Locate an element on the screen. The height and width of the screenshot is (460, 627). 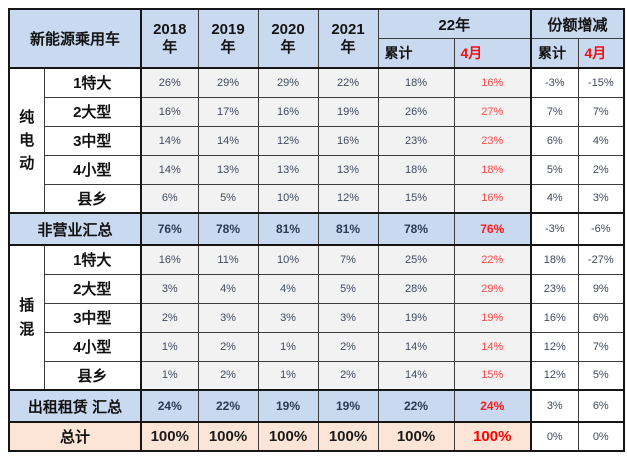
cell-value: 24% is located at coordinates (169, 406).